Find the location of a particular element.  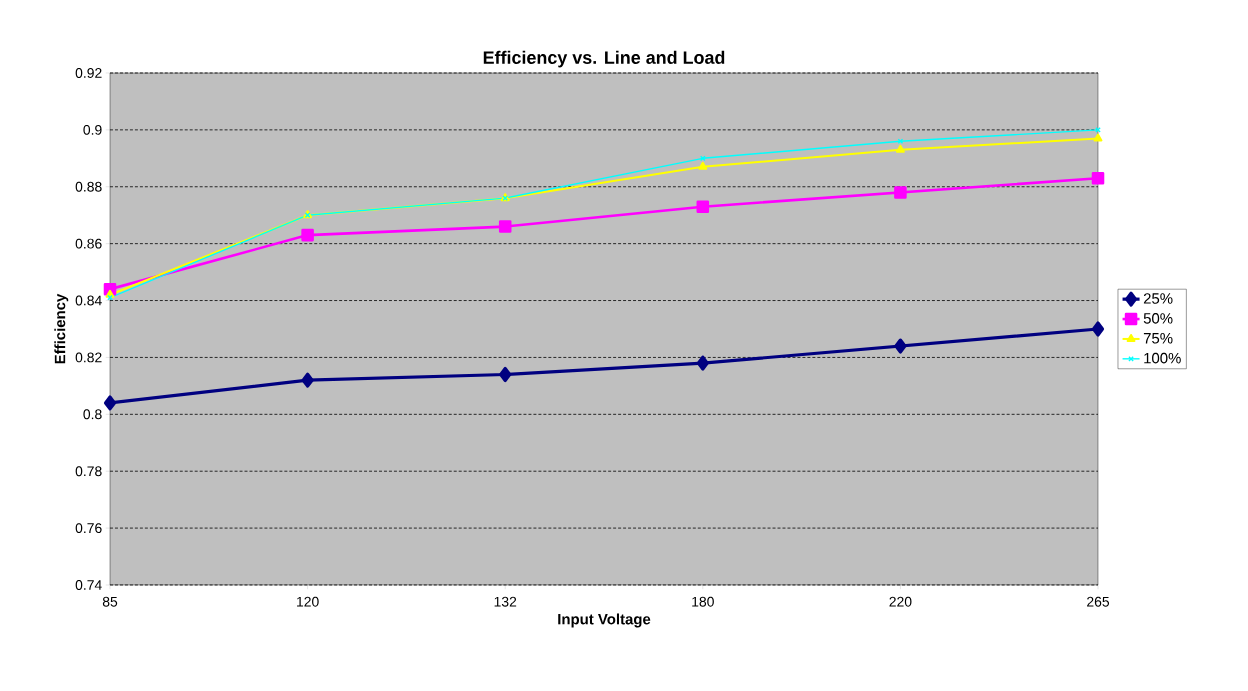

y-tick-label: 0.74 is located at coordinates (88, 585).